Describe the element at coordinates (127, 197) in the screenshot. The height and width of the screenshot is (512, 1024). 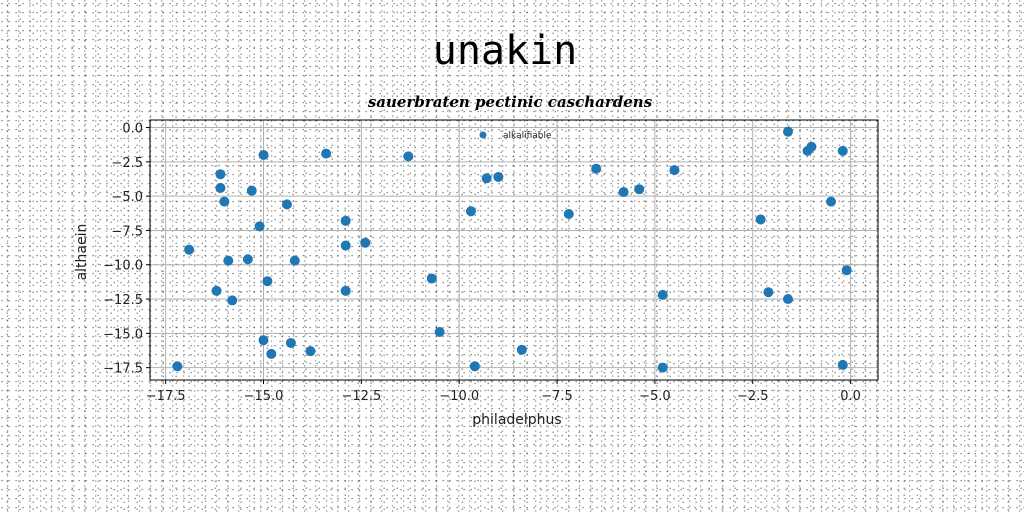
I see `y-tick-label: −5.0` at that location.